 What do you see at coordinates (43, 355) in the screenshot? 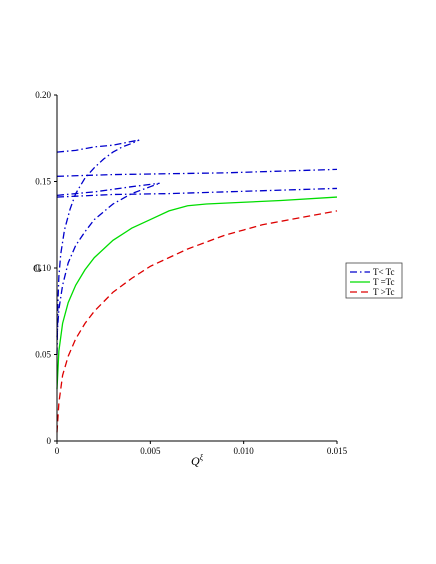
I see `y-tick-label: 0.05` at bounding box center [43, 355].